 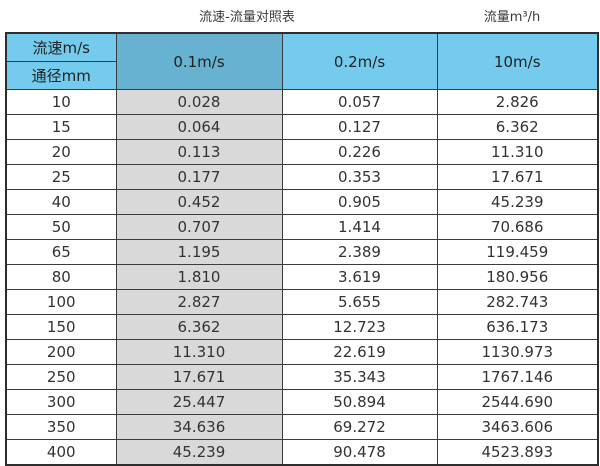 I want to click on table-row: 25 0.177 0.353 17.671, so click(x=302, y=177).